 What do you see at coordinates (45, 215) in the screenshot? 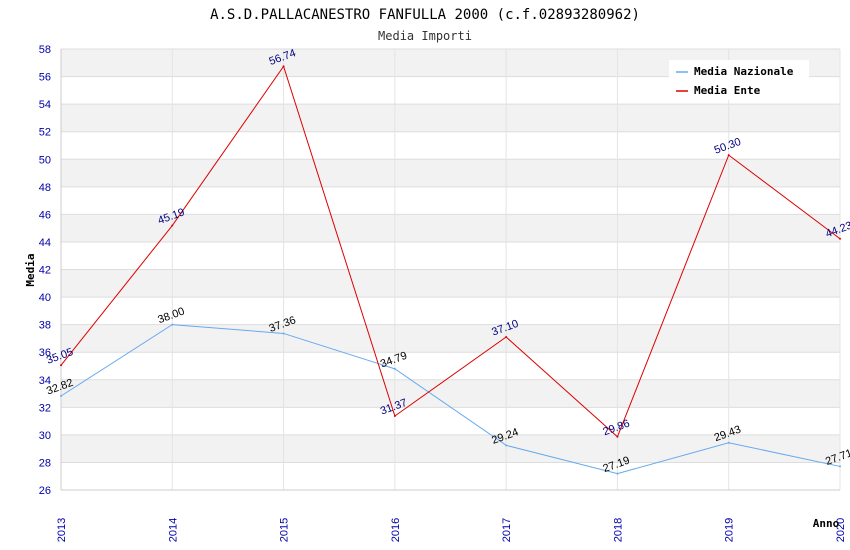
I see `y-tick-label: 46` at bounding box center [45, 215].